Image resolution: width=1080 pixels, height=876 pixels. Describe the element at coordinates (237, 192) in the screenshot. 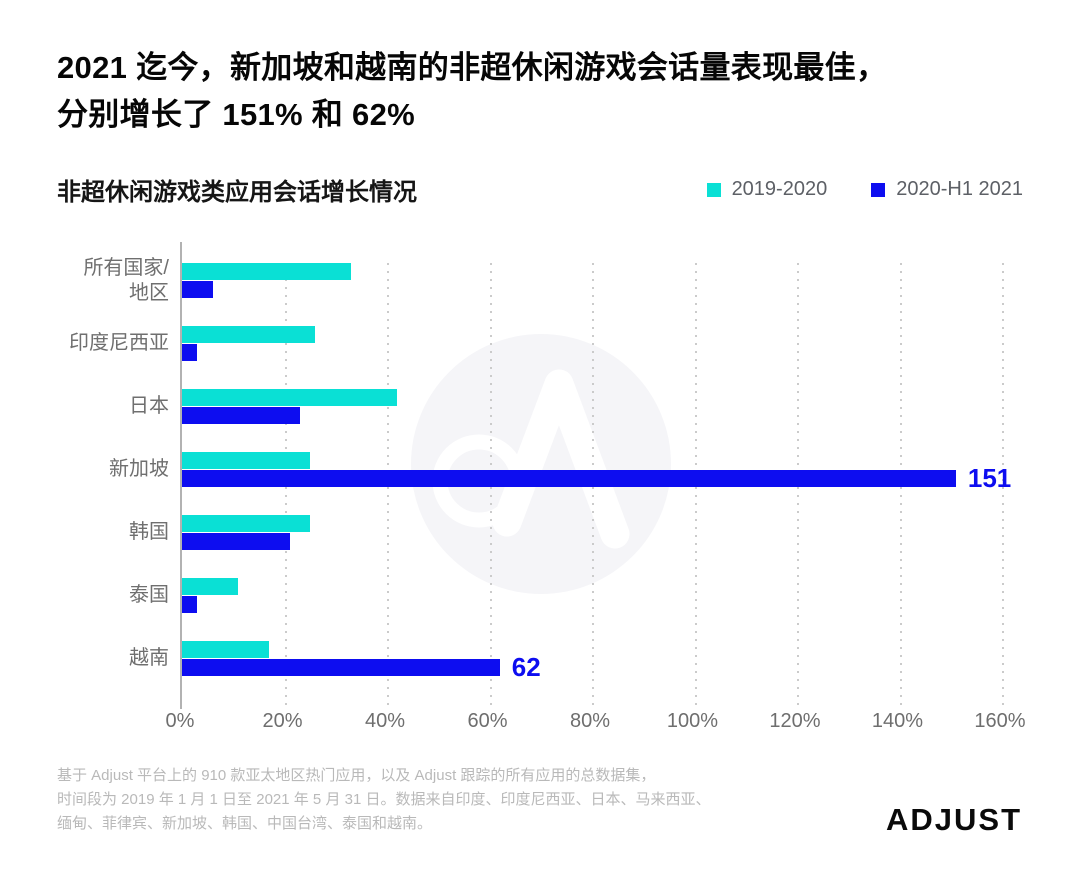

I see `chart-subtitle: 非超休闲游戏类应用会话增长情况` at that location.